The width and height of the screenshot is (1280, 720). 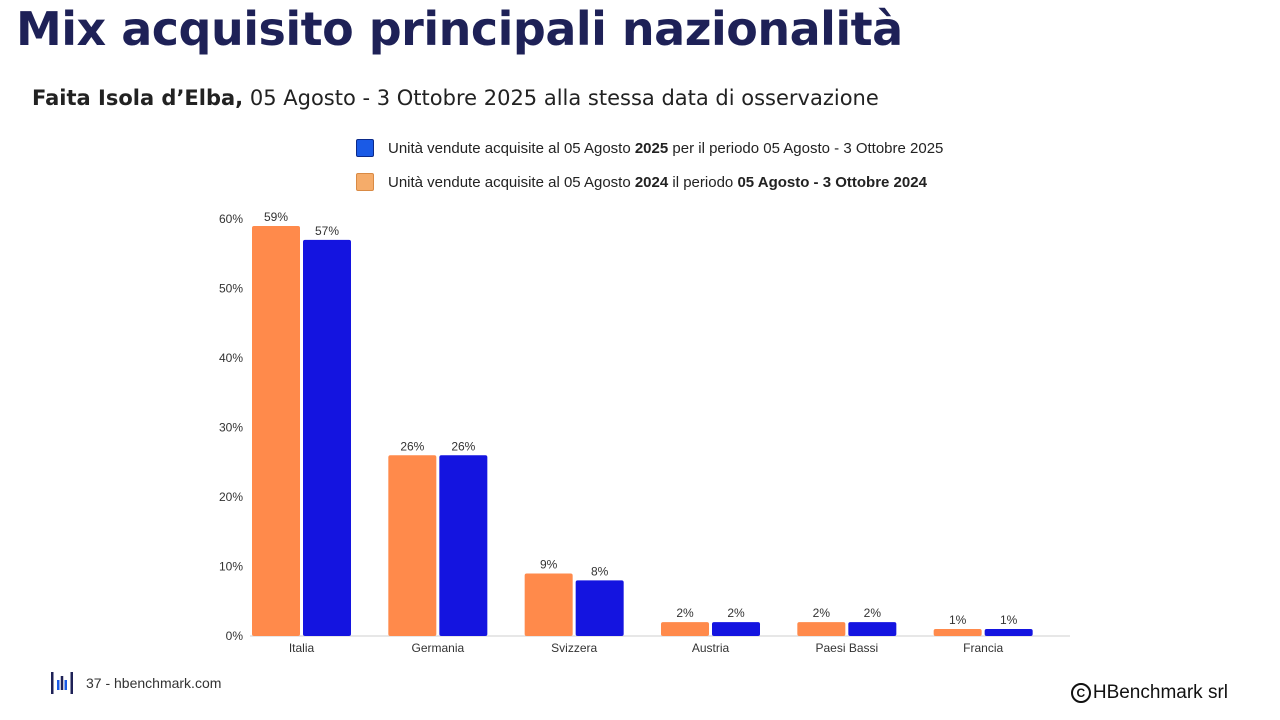 I want to click on data-label: 8%, so click(x=600, y=571).